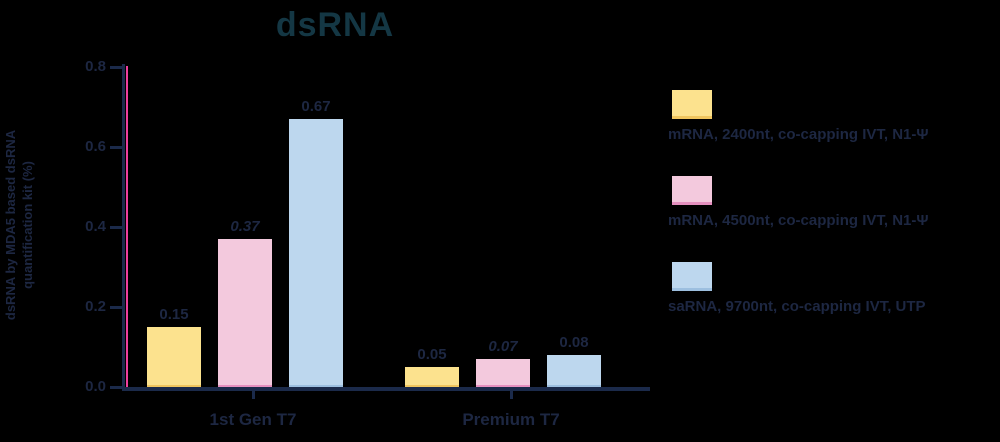  I want to click on chart-title: dsRNA, so click(335, 25).